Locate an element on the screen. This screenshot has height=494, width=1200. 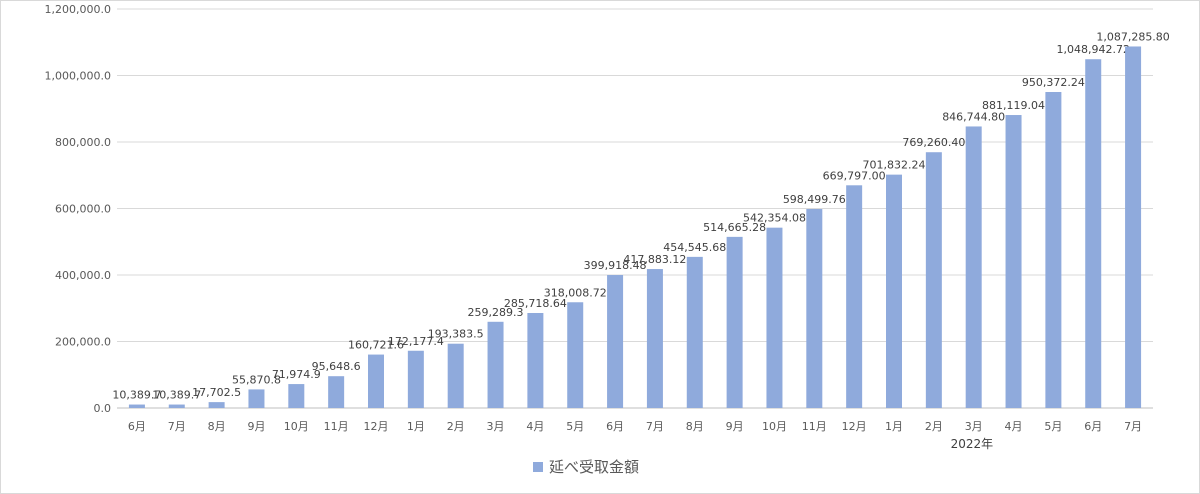
legend-swatch is located at coordinates (538, 466).